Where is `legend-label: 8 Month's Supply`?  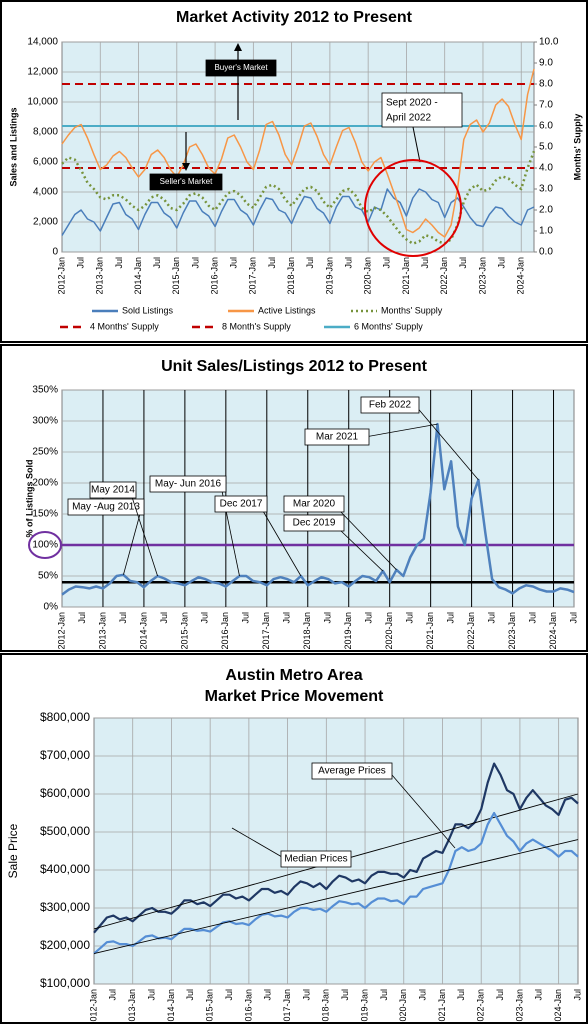 legend-label: 8 Month's Supply is located at coordinates (256, 326).